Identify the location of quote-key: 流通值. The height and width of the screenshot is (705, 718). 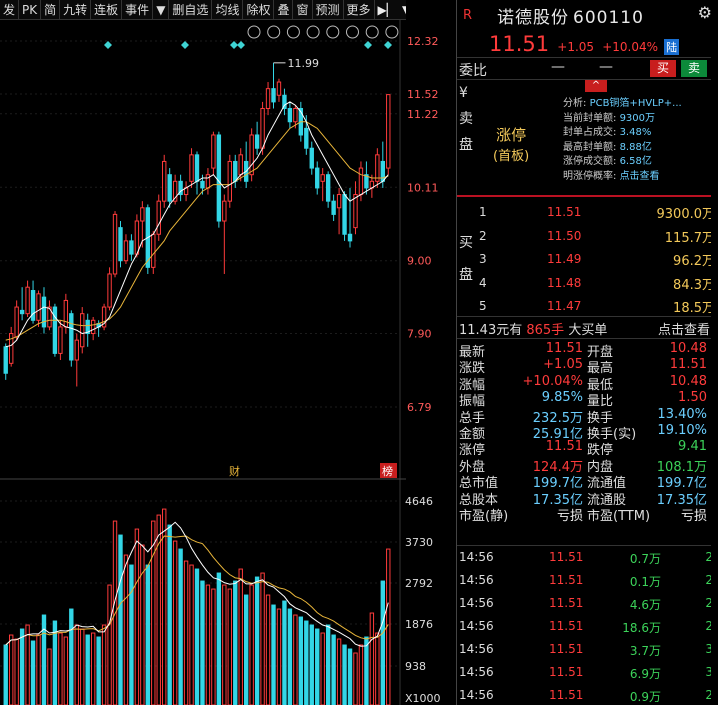
(607, 484).